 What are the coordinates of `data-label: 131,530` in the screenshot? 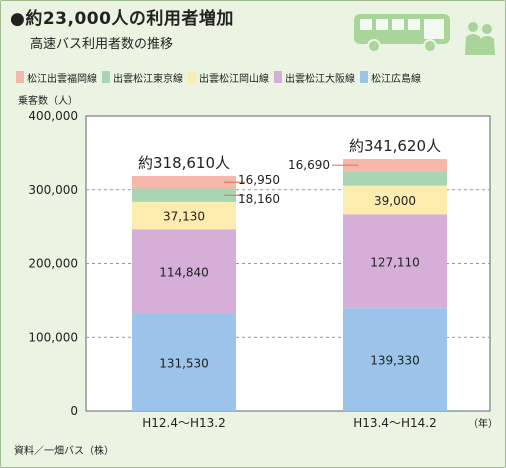 It's located at (184, 363).